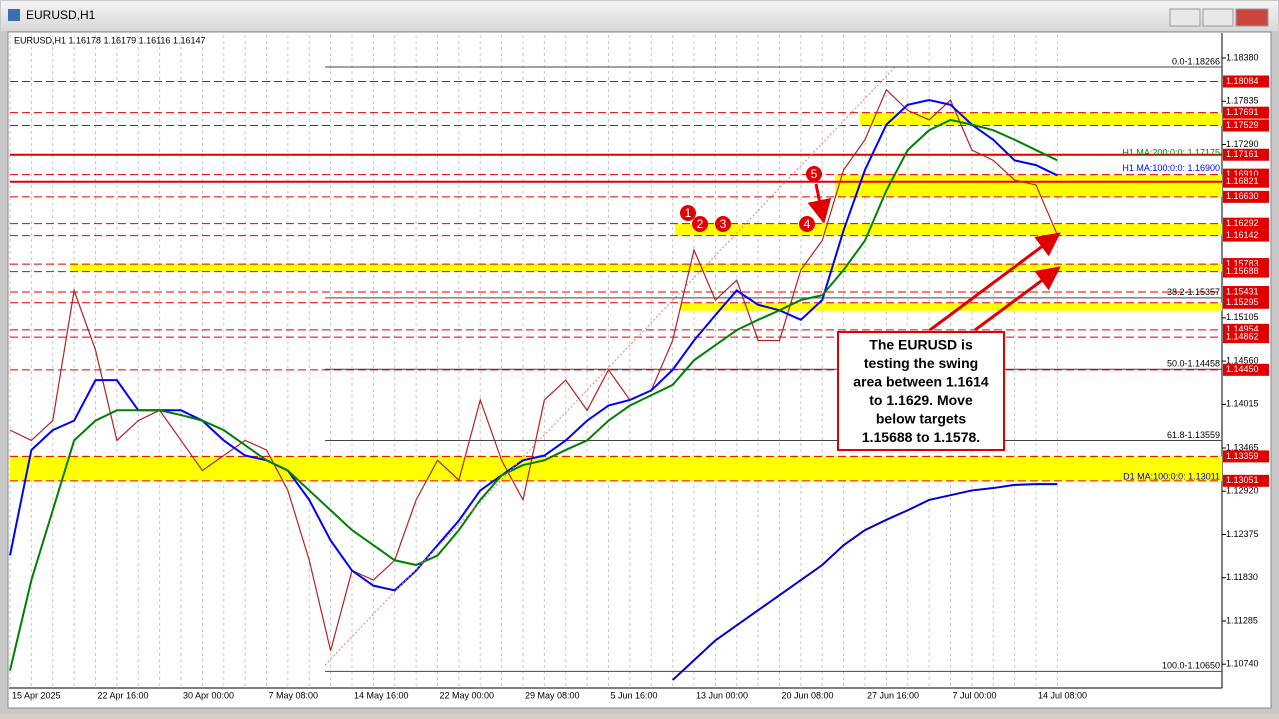  Describe the element at coordinates (1193, 364) in the screenshot. I see `fib-label: 50.0-1.14458` at that location.